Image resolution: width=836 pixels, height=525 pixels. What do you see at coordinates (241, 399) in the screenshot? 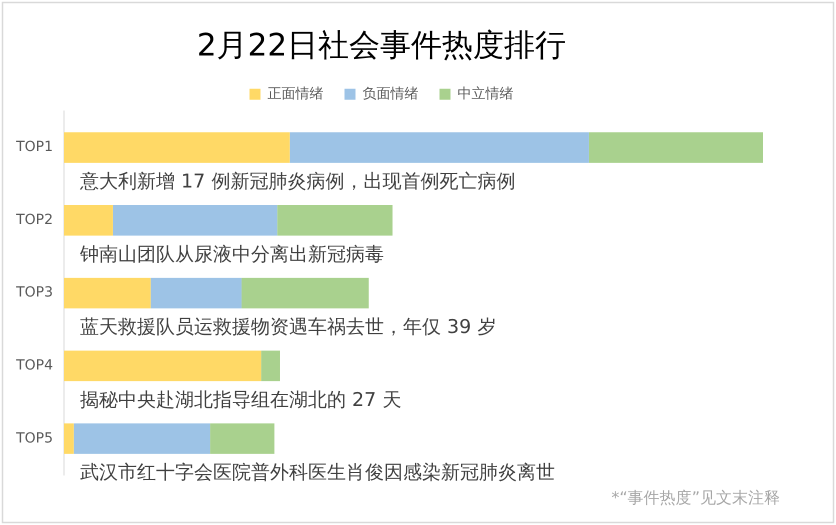
I see `annotation: 揭秘中央赴湖北指导组在湖北的 27 天` at bounding box center [241, 399].